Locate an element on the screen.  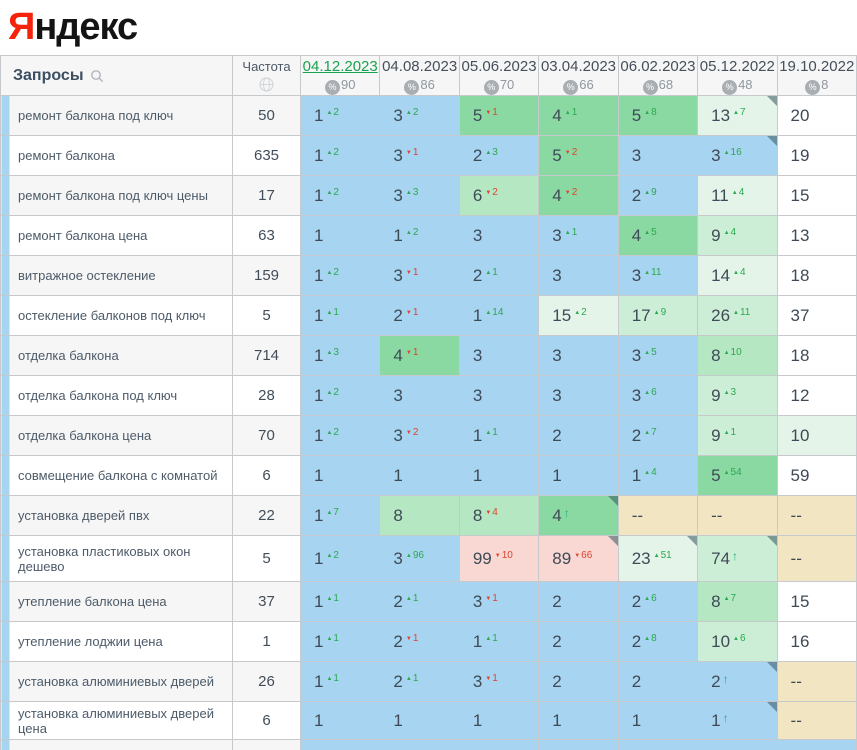
position-cell: 2 ▲7 is located at coordinates (658, 435).